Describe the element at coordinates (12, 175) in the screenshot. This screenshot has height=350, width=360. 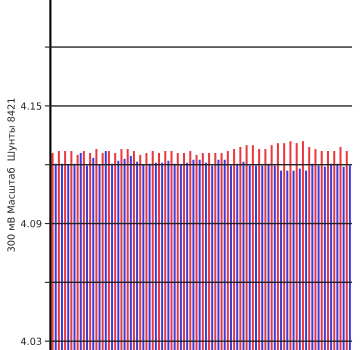
I see `y-axis-title: 300 мВ Масштаб Шунты 8421` at that location.